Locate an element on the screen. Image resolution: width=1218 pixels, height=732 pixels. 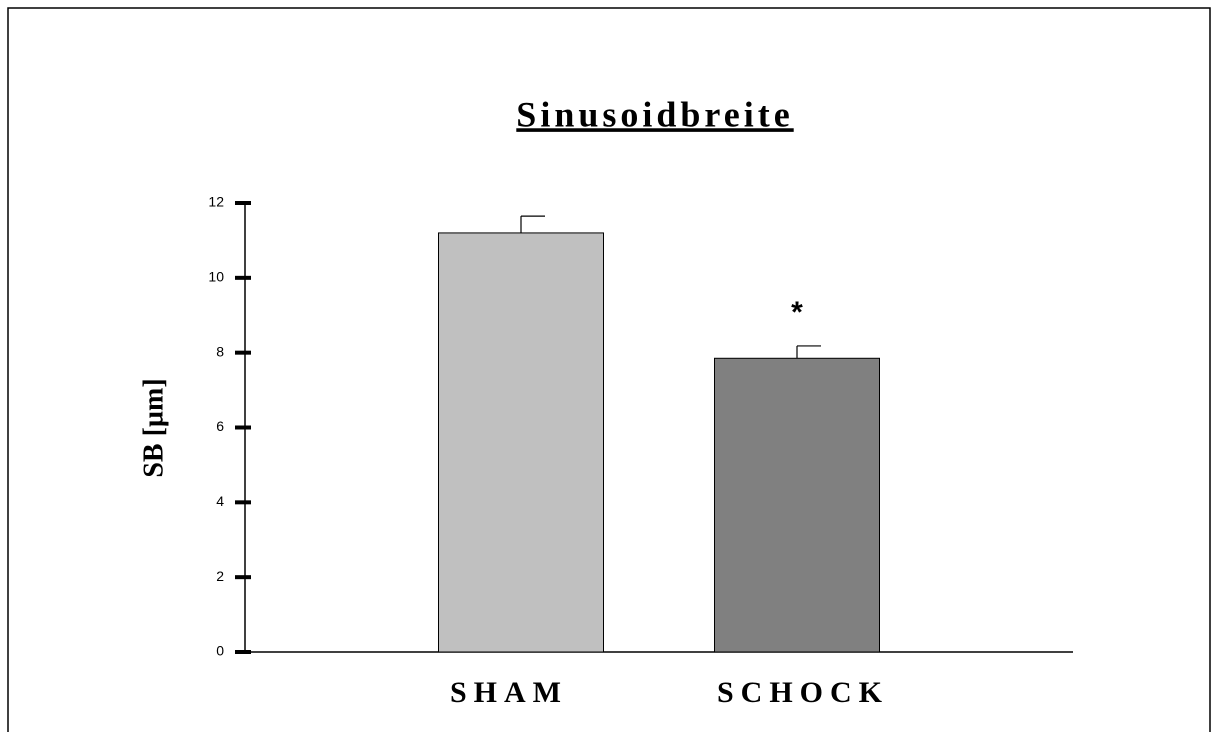
annotation: * is located at coordinates (797, 312).